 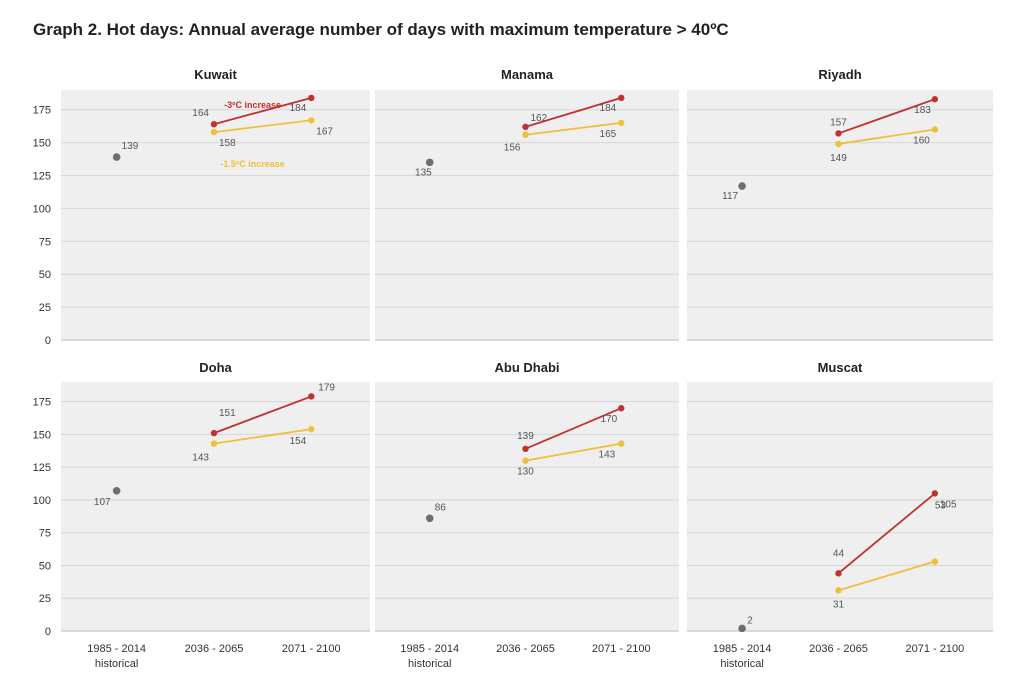 I want to click on panel-title: Riyadh, so click(x=839, y=74).